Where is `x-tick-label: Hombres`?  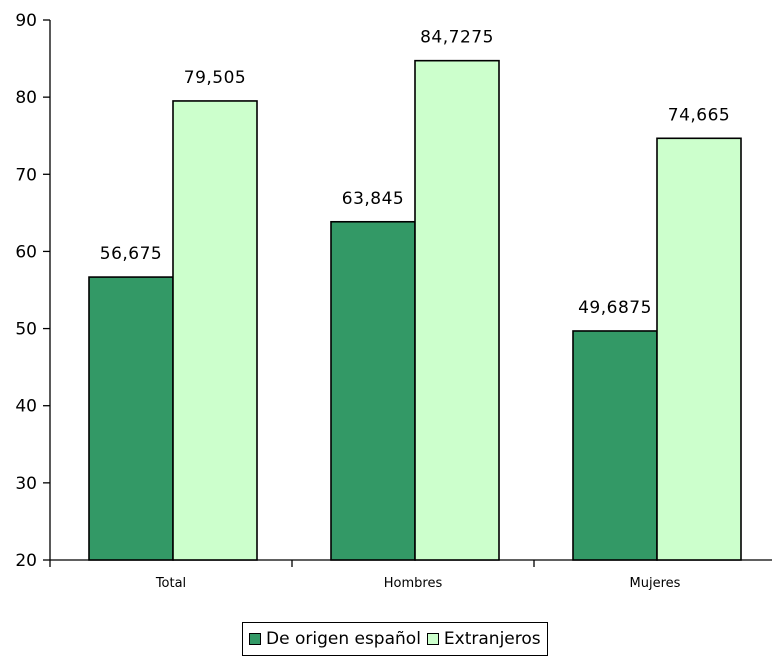
x-tick-label: Hombres is located at coordinates (413, 583).